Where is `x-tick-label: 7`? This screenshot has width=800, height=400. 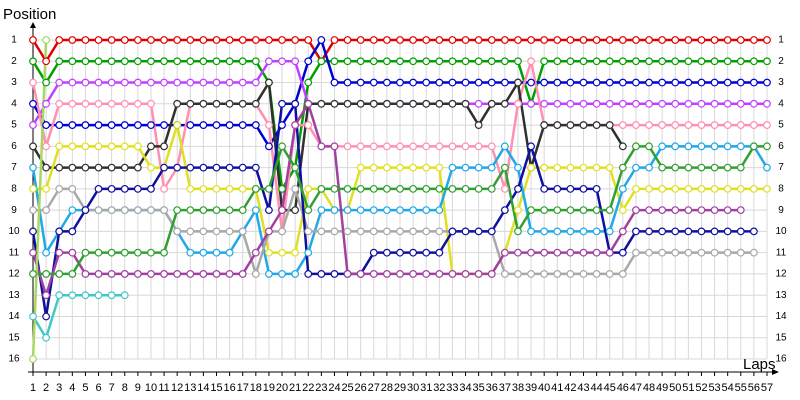
x-tick-label: 7 is located at coordinates (112, 388).